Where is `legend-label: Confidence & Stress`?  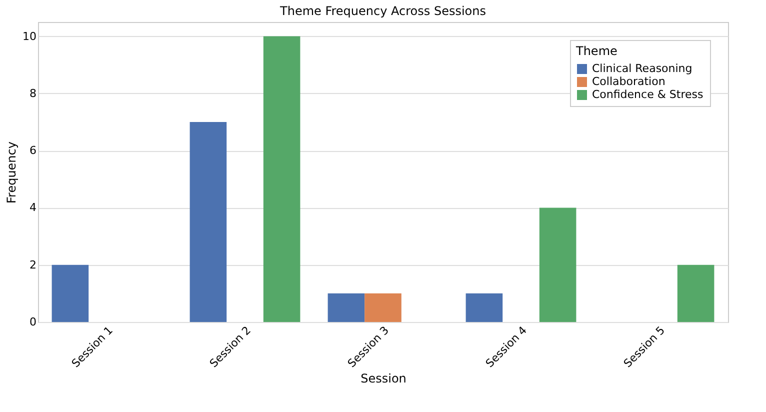
legend-label: Confidence & Stress is located at coordinates (648, 94).